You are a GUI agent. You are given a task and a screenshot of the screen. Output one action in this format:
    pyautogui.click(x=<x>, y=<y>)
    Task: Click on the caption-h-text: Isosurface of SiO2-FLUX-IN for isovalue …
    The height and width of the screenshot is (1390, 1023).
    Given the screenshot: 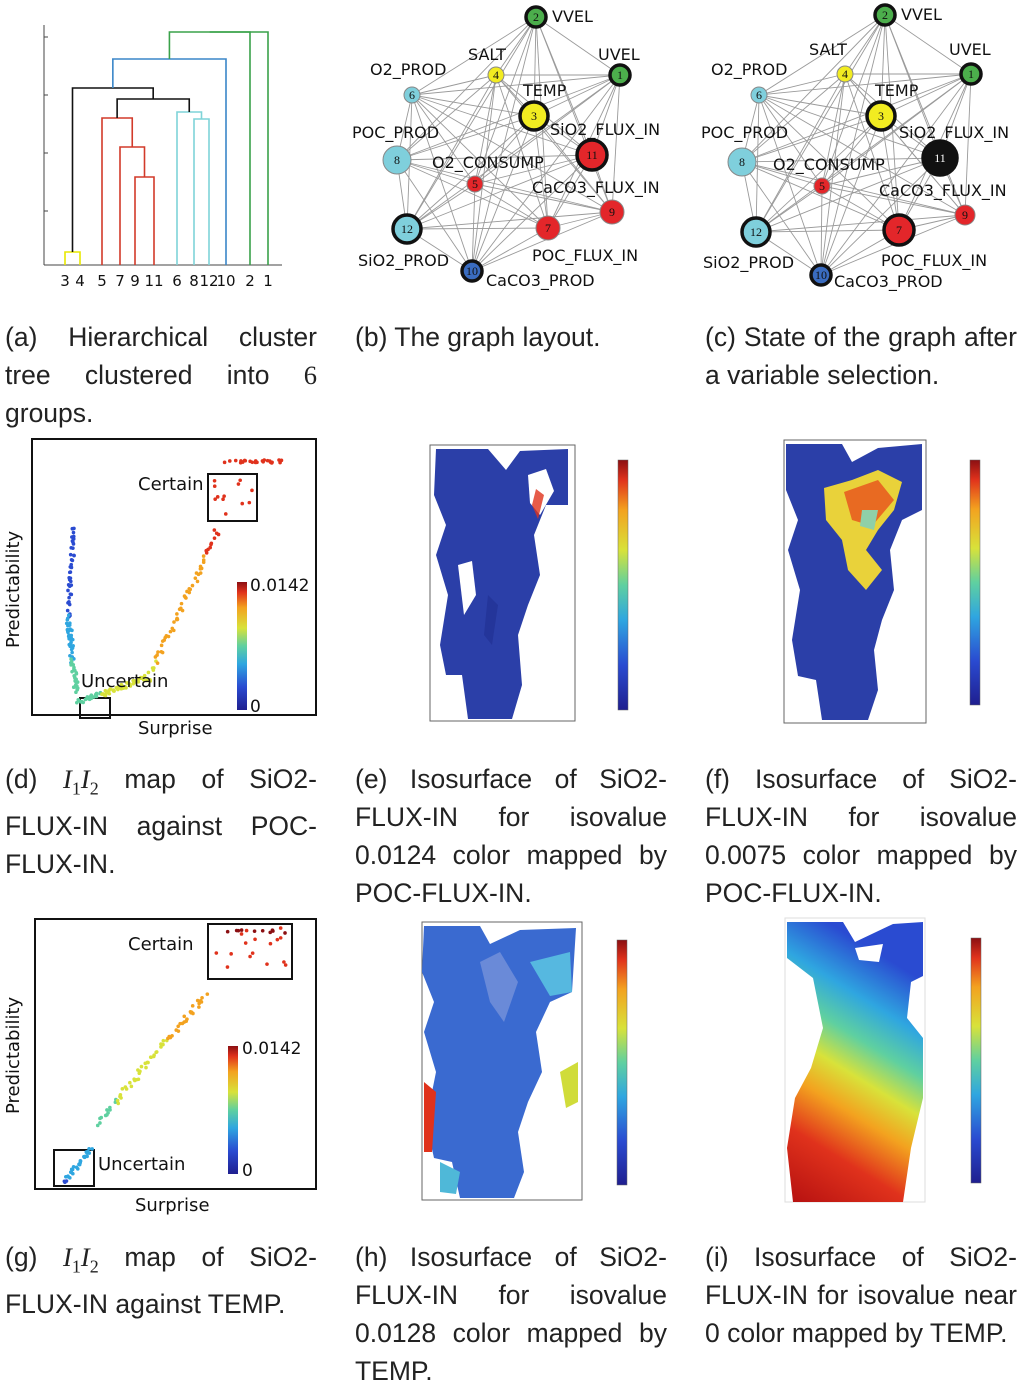 What is the action you would take?
    pyautogui.click(x=511, y=1314)
    